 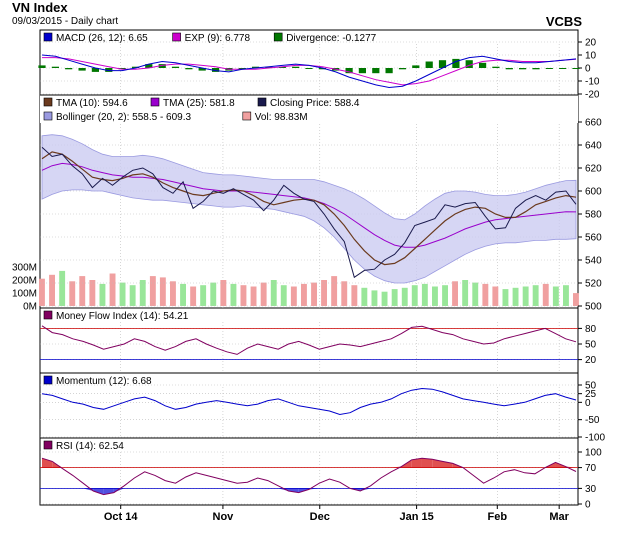 What do you see at coordinates (593, 192) in the screenshot?
I see `y-tick-label-price: 600` at bounding box center [593, 192].